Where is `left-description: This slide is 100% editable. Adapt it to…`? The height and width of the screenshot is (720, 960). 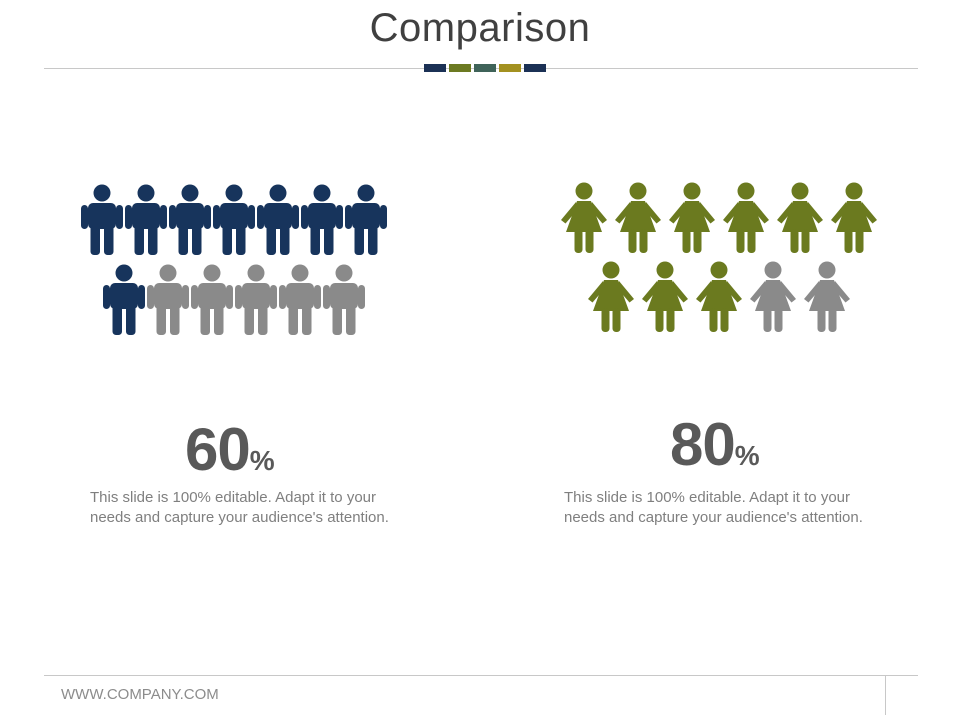 left-description: This slide is 100% editable. Adapt it to… is located at coordinates (239, 507).